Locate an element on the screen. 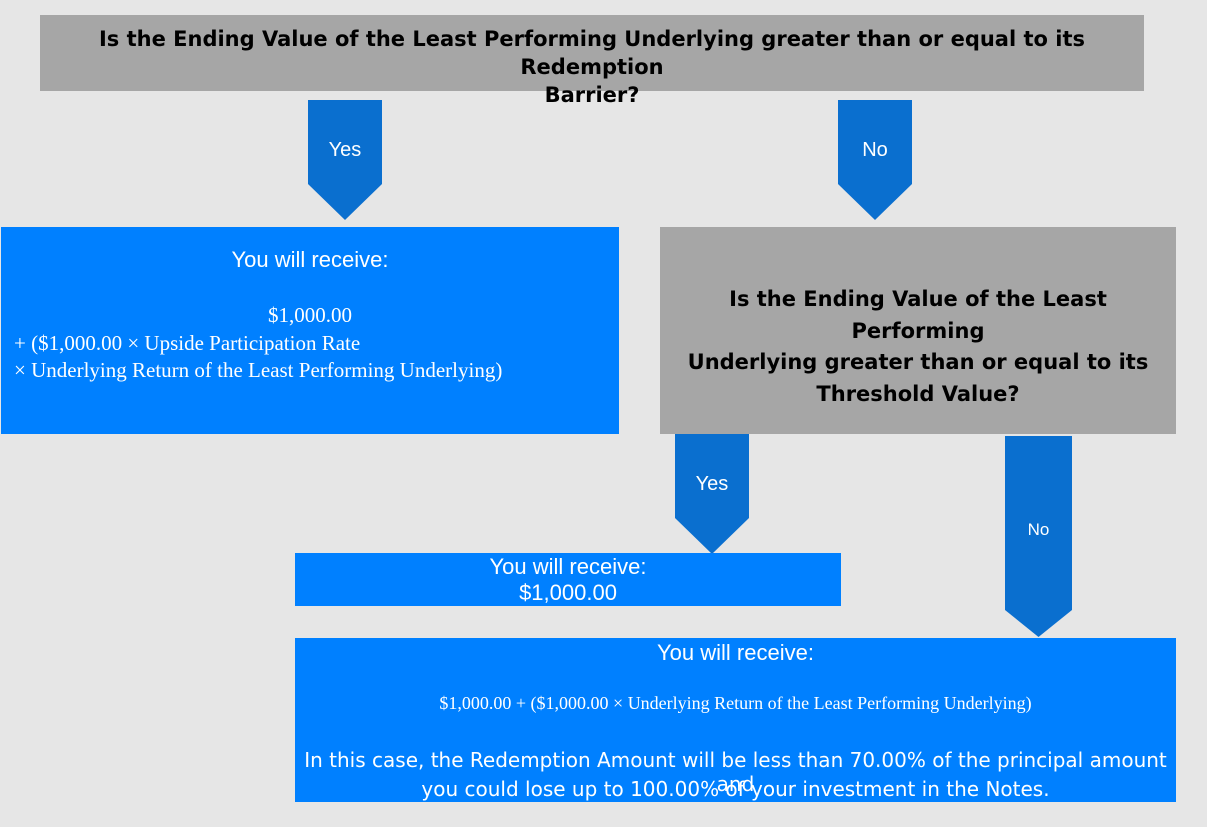  outcome-above-threshold-heading: You will receive: is located at coordinates (568, 566).